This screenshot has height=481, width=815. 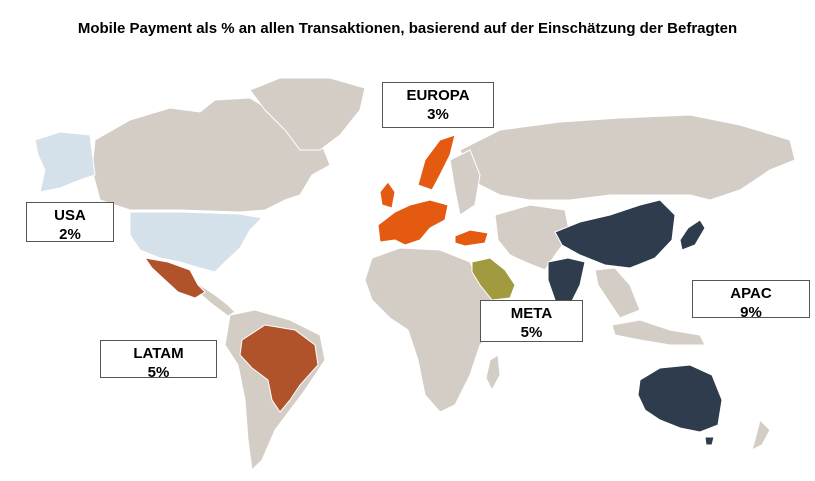 I want to click on region-apac-shapes, so click(x=635, y=322).